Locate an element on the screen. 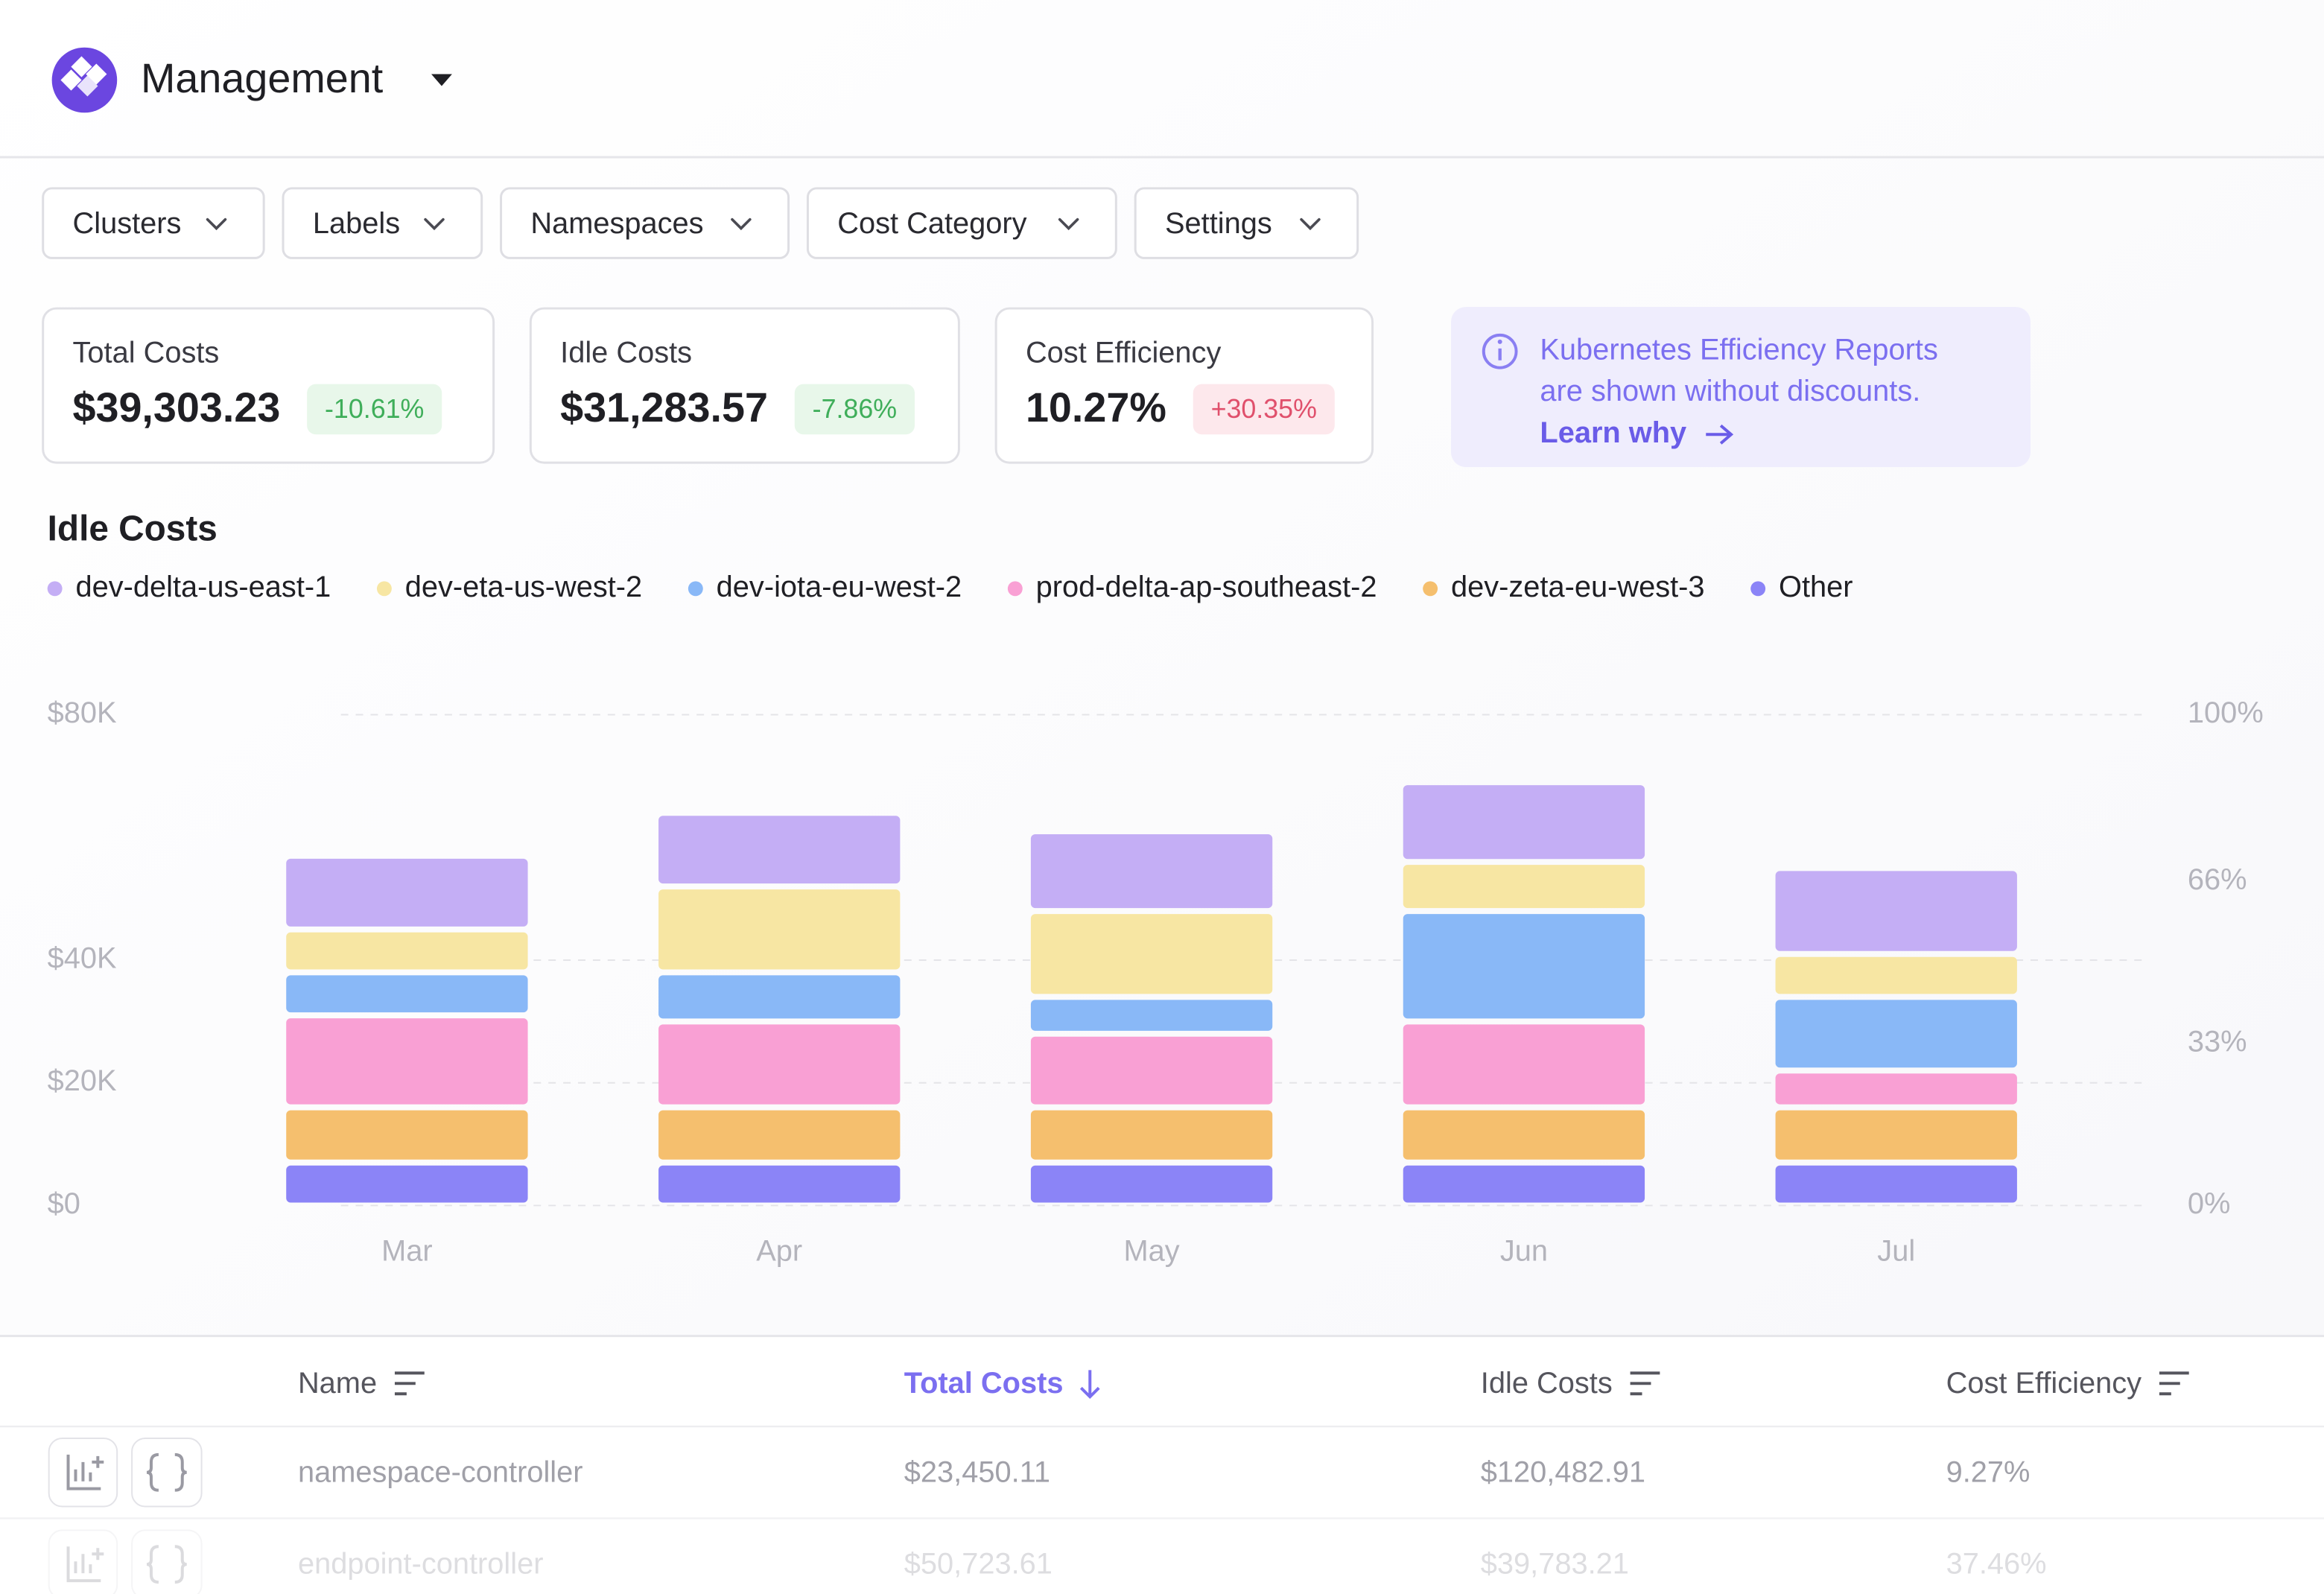 This screenshot has width=2324, height=1594. y-tick-label: $80K is located at coordinates (82, 712).